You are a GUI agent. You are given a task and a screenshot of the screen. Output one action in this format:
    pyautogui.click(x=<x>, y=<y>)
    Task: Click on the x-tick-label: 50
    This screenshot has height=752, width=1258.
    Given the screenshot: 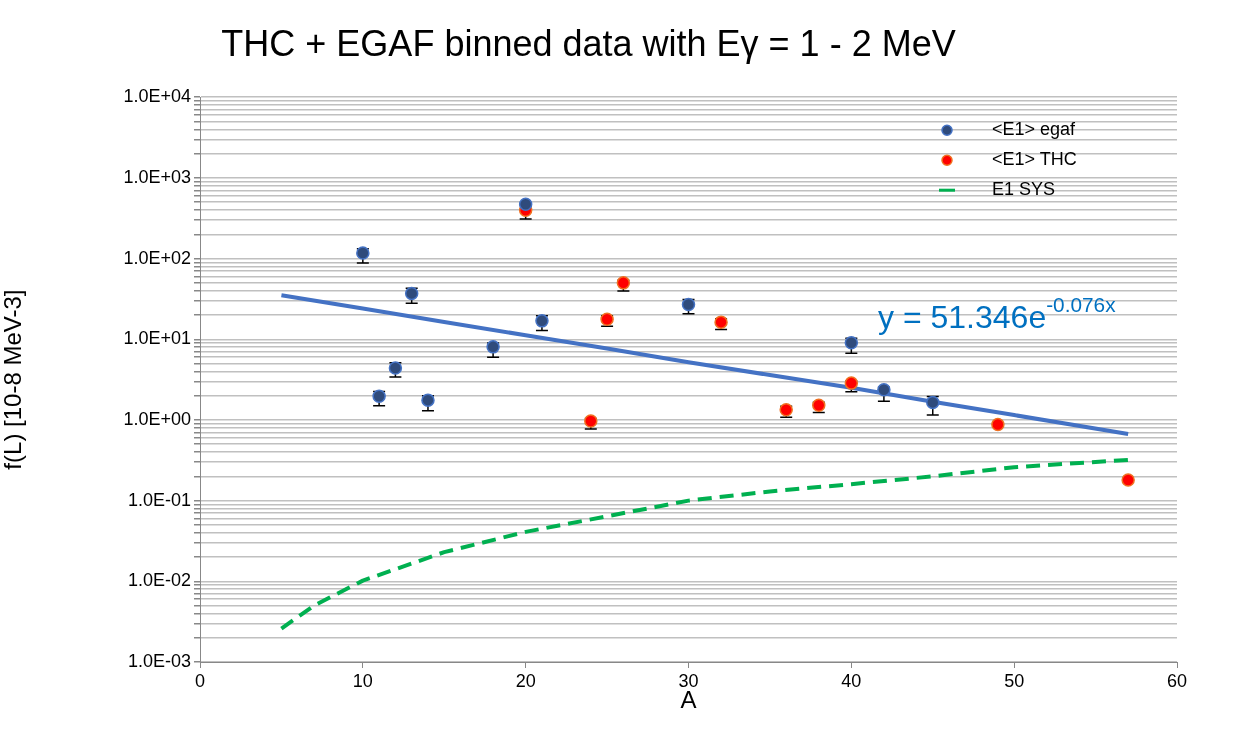 What is the action you would take?
    pyautogui.click(x=1014, y=680)
    